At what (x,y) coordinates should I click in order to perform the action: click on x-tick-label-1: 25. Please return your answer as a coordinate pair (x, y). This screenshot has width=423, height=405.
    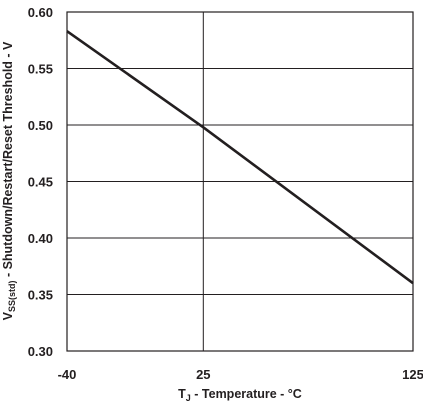
    Looking at the image, I should click on (203, 374).